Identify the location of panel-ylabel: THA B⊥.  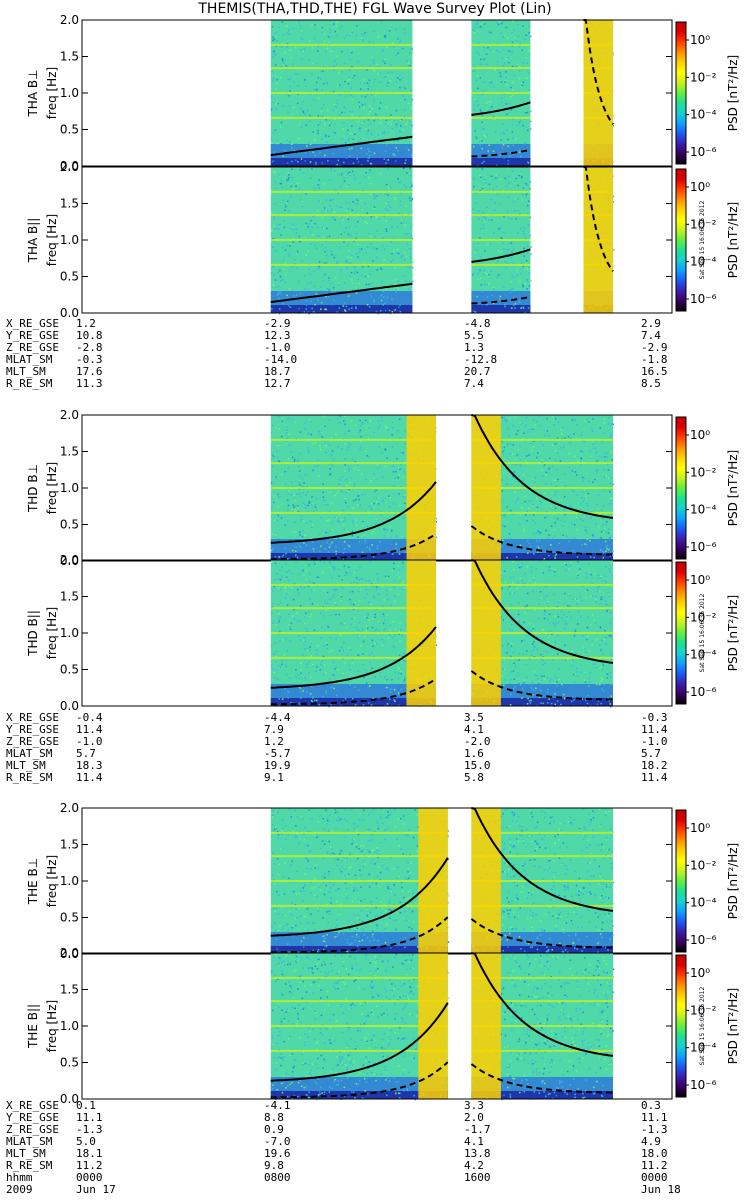
(33, 93).